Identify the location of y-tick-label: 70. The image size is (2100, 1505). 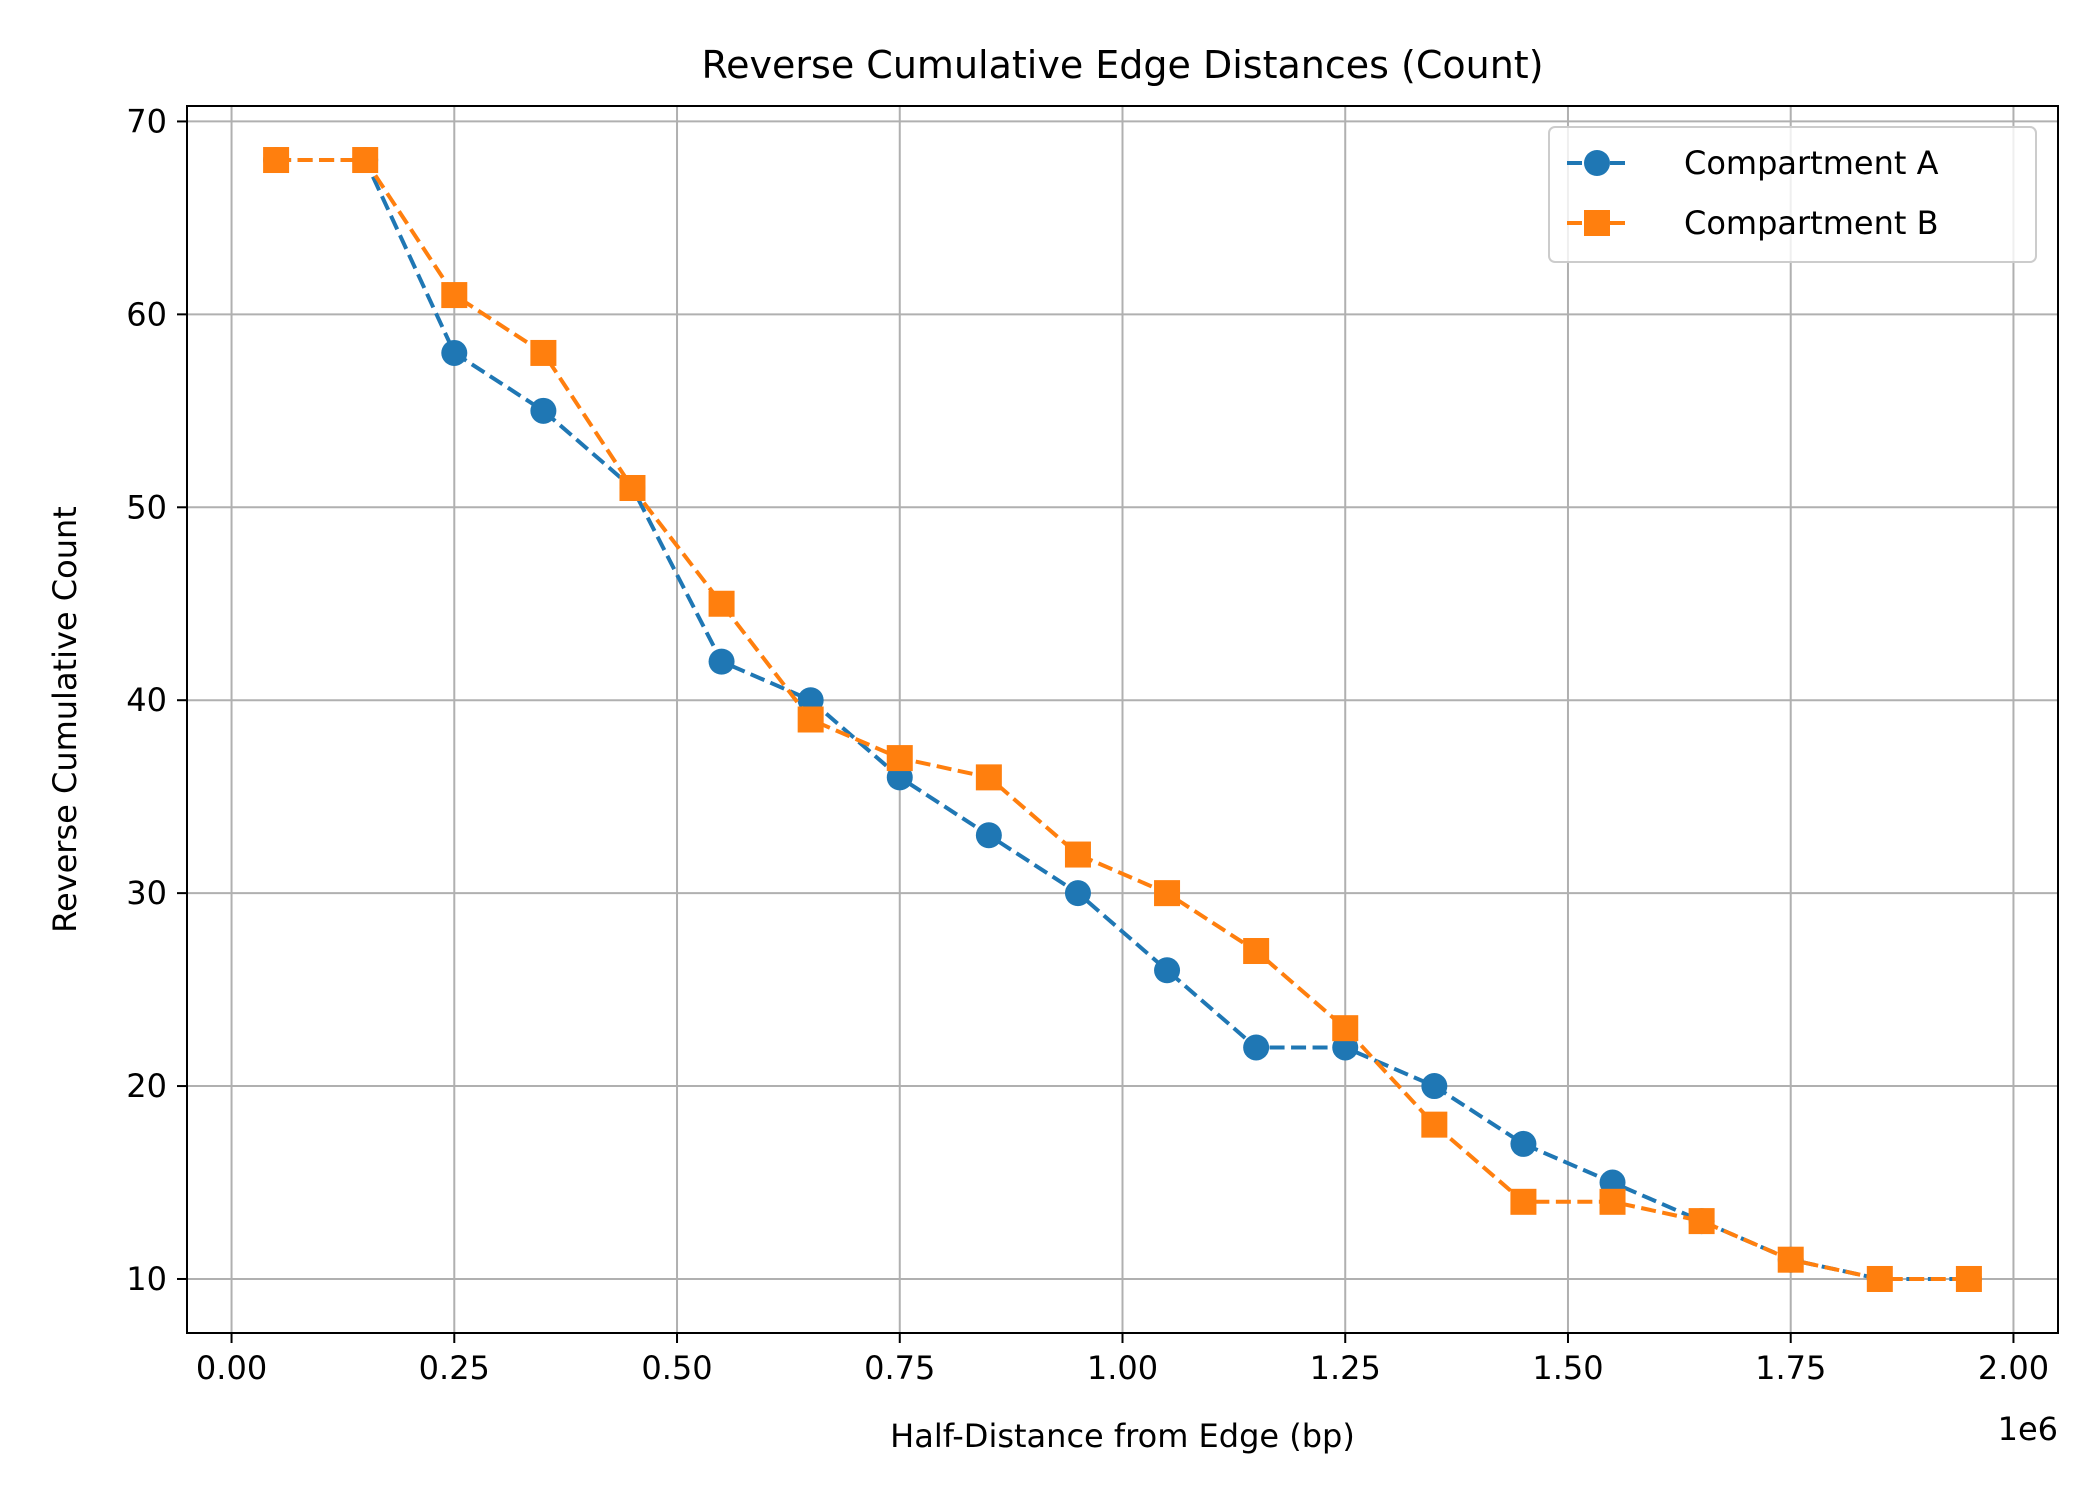
(146, 121).